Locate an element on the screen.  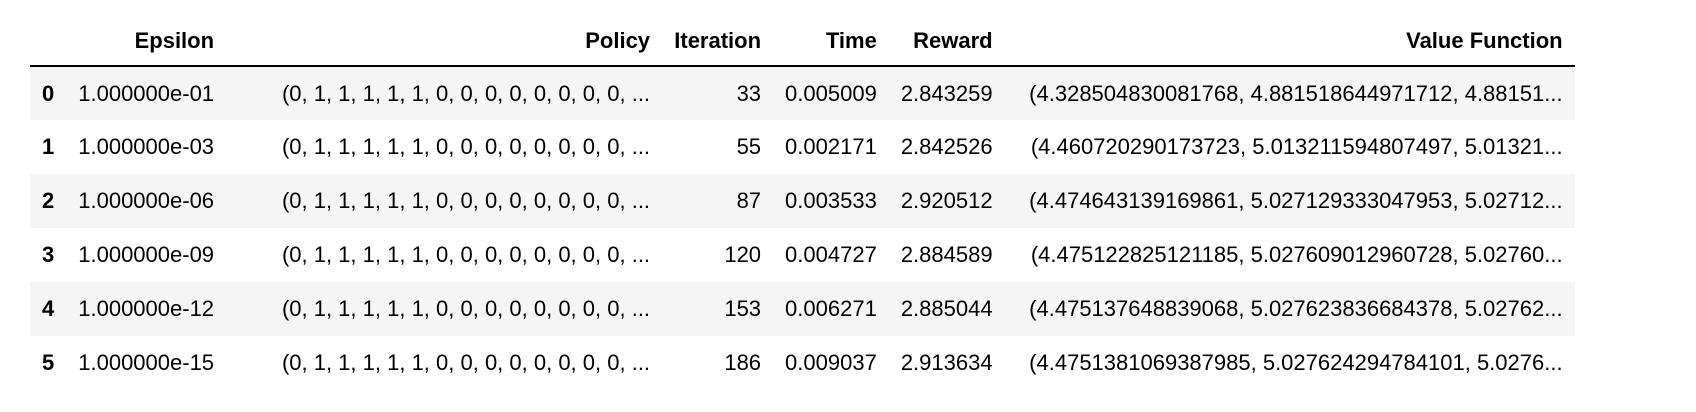
cell-epsilon: 1.000000e-09 is located at coordinates (146, 254).